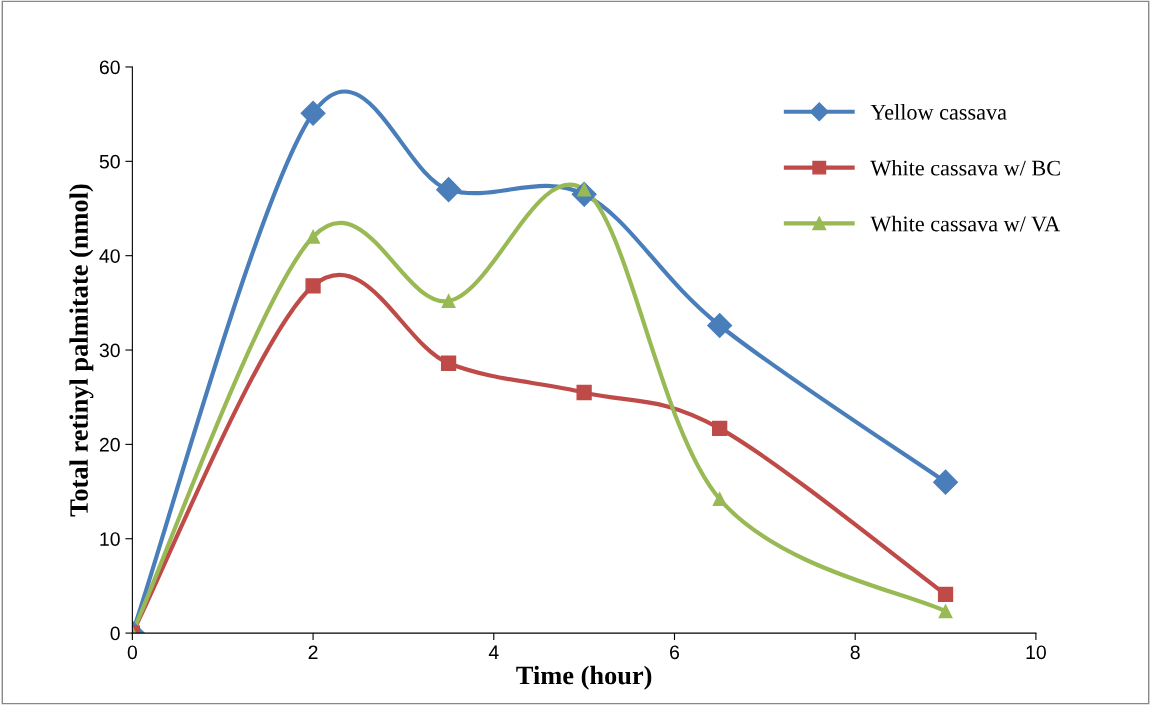 The height and width of the screenshot is (705, 1151). What do you see at coordinates (938, 112) in the screenshot?
I see `legend-label: Yellow cassava` at bounding box center [938, 112].